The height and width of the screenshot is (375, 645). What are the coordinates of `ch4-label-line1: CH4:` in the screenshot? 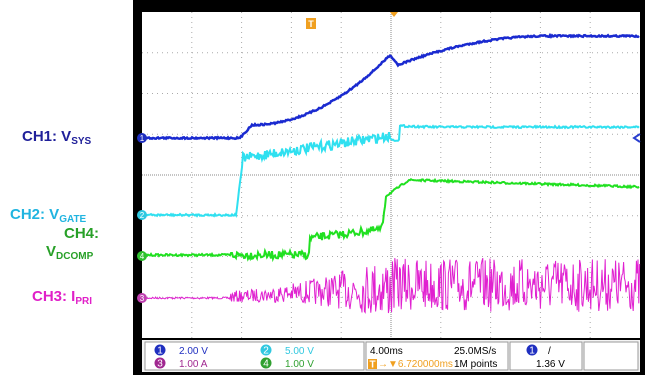 It's located at (81, 233).